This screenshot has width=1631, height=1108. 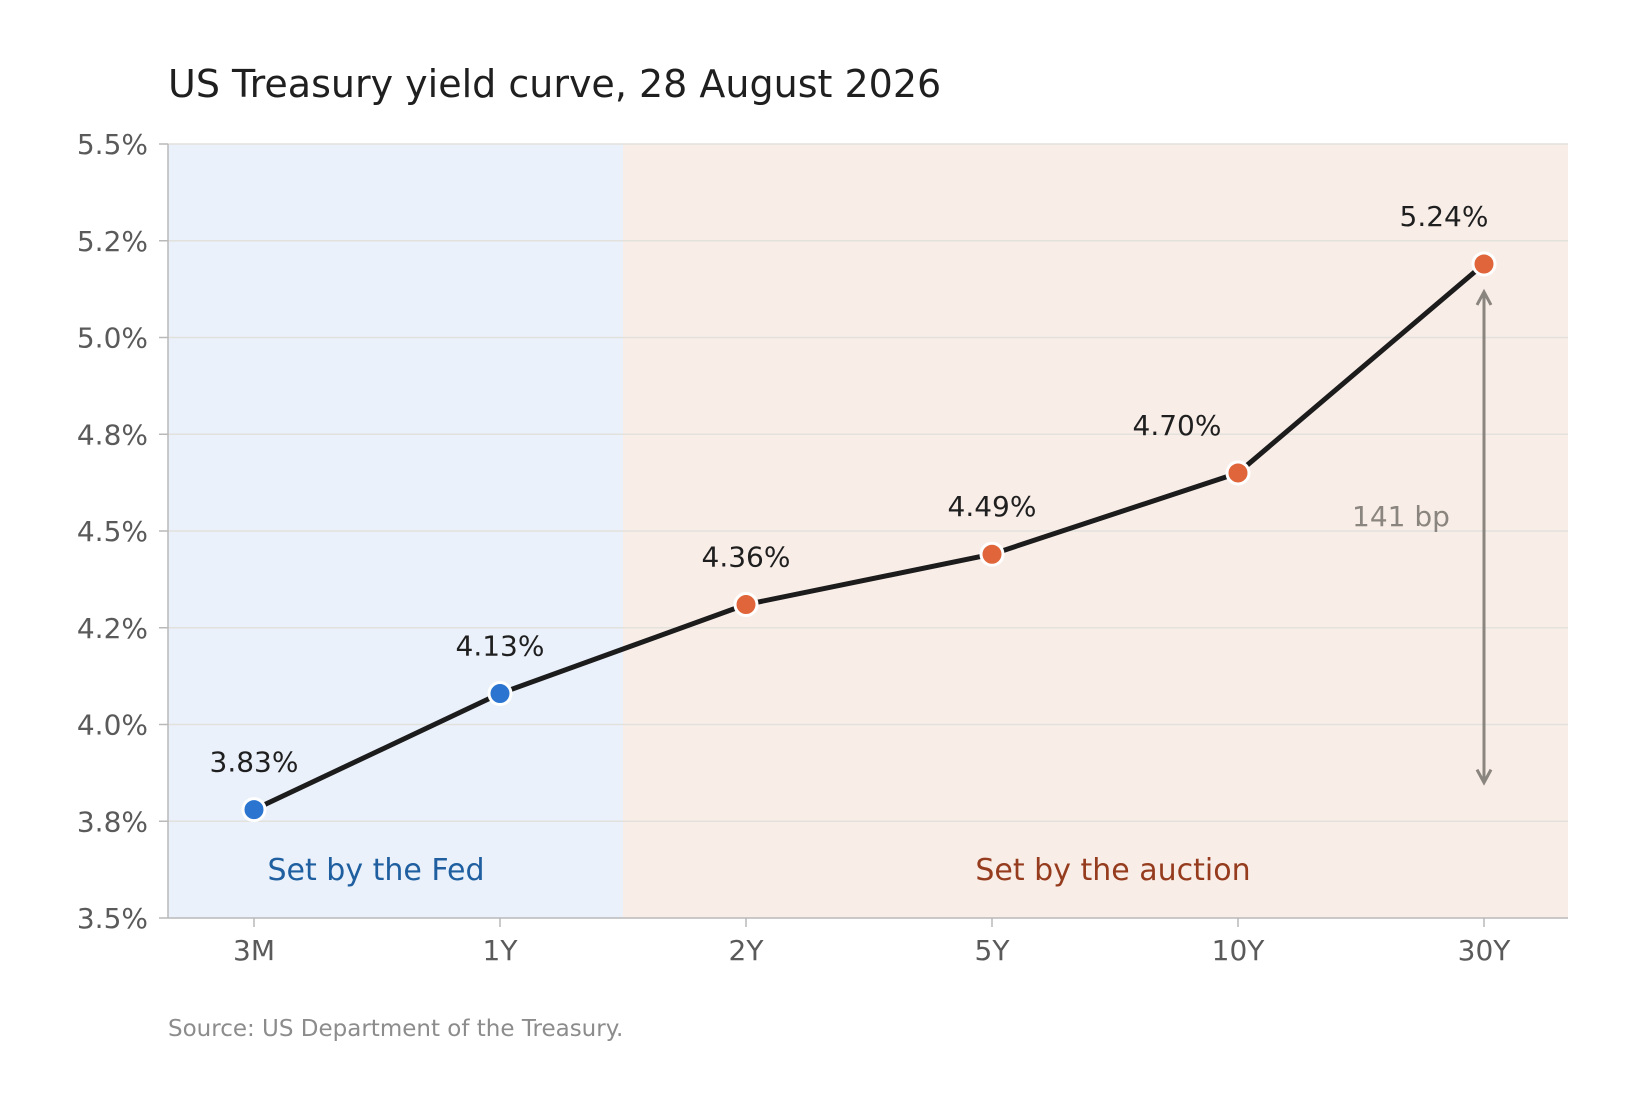 I want to click on source-note: Source: US Department of the Treasury., so click(x=396, y=1029).